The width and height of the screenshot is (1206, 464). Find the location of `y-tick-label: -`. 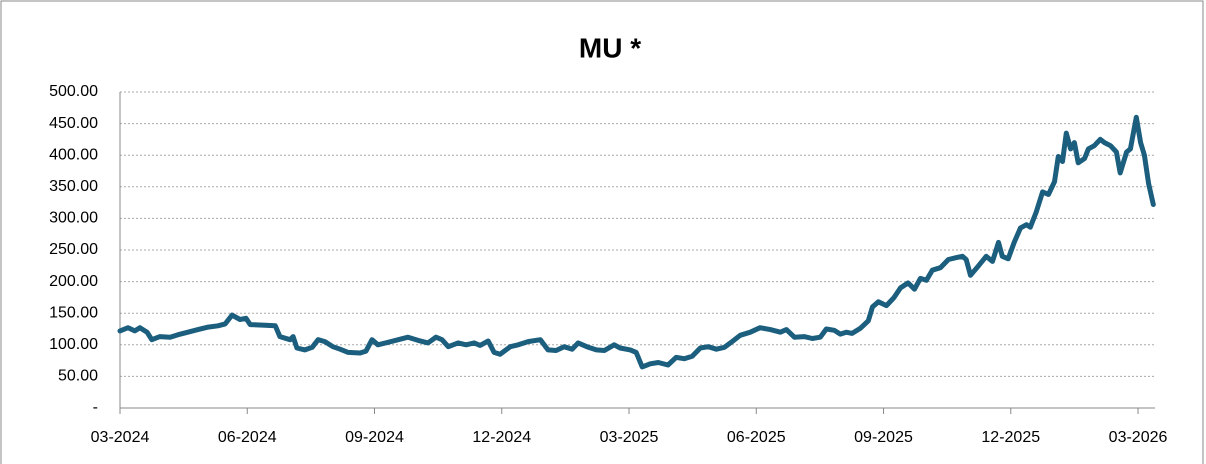

y-tick-label: - is located at coordinates (95, 407).